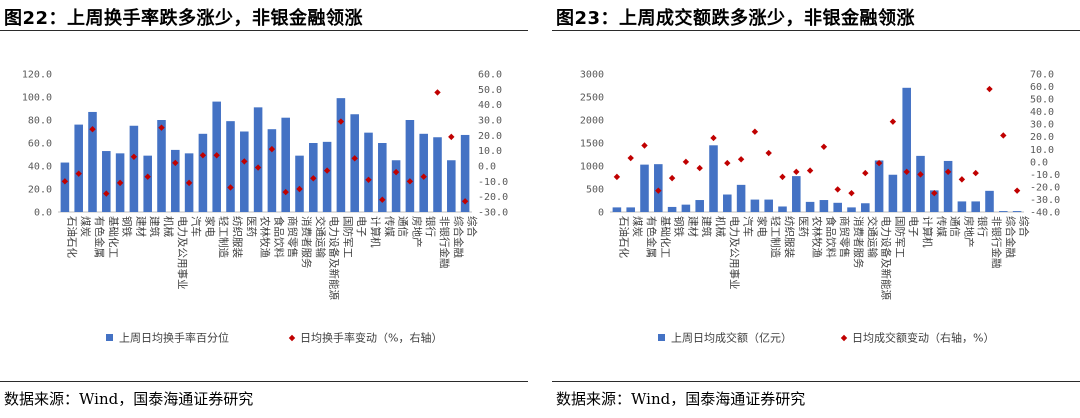 The image size is (1080, 418). Describe the element at coordinates (458, 237) in the screenshot. I see `category-label: 综合金融` at that location.